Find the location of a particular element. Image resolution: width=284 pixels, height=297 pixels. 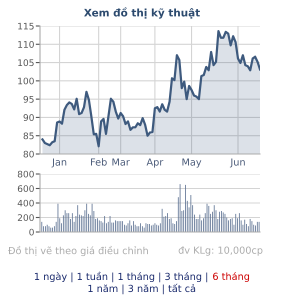

x-tick-label: Jan is located at coordinates (59, 163).